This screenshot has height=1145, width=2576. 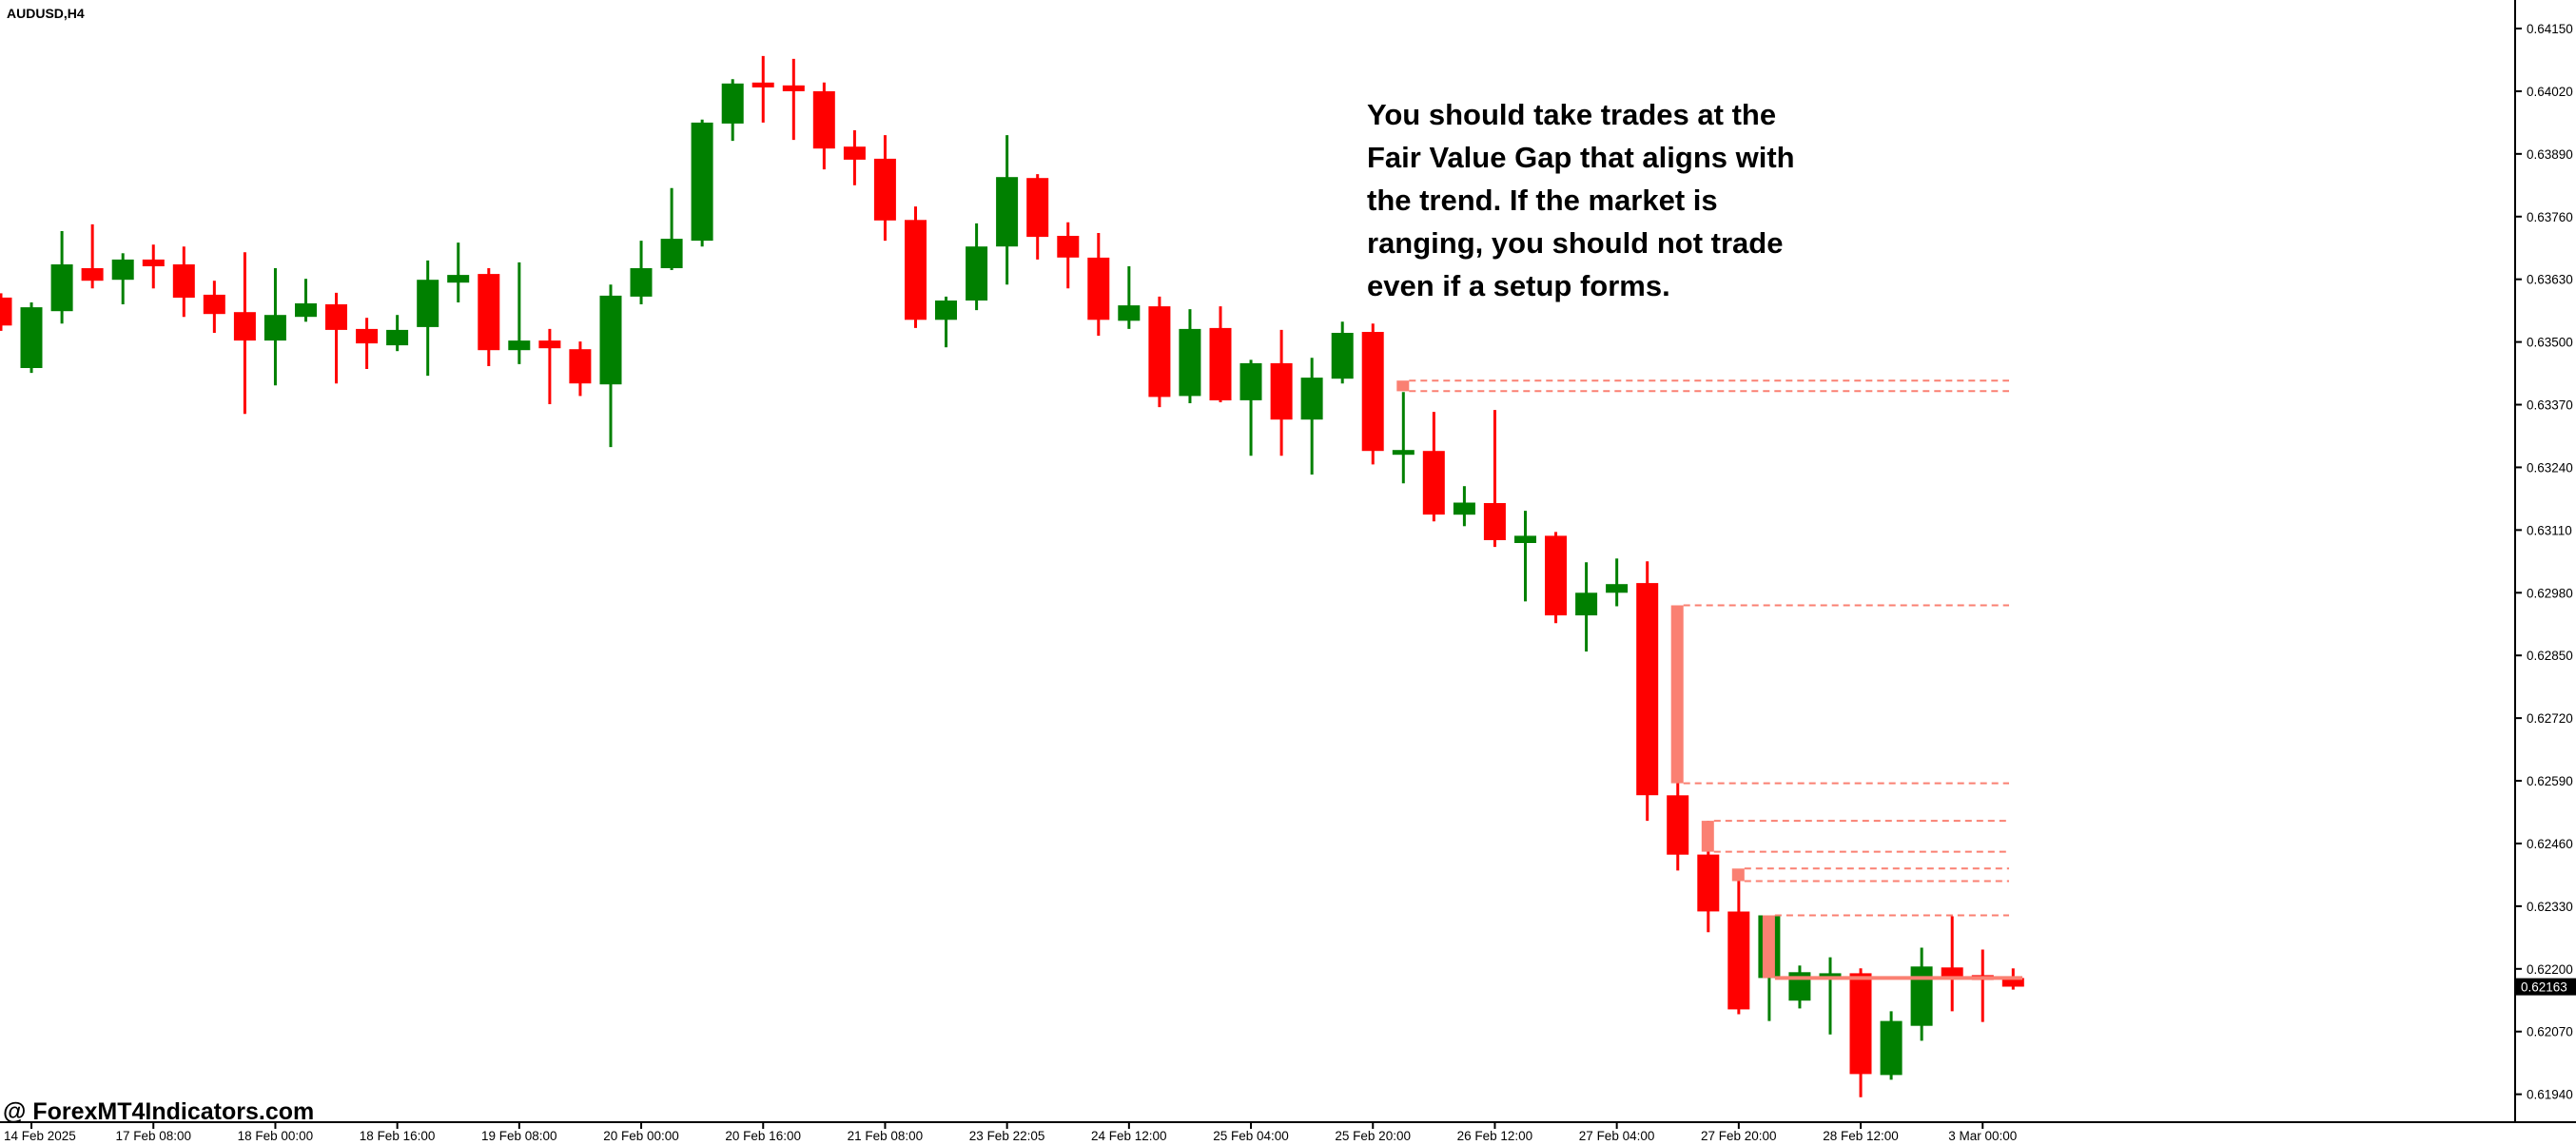 What do you see at coordinates (1617, 1136) in the screenshot?
I see `time-axis-label: 27 Feb 04:00` at bounding box center [1617, 1136].